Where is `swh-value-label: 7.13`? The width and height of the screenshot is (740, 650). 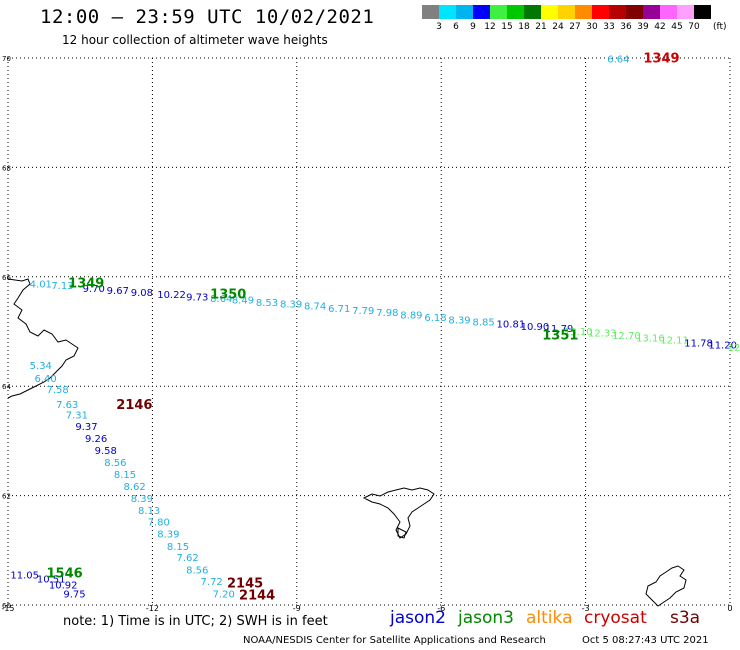
swh-value-label: 7.13 is located at coordinates (62, 286).